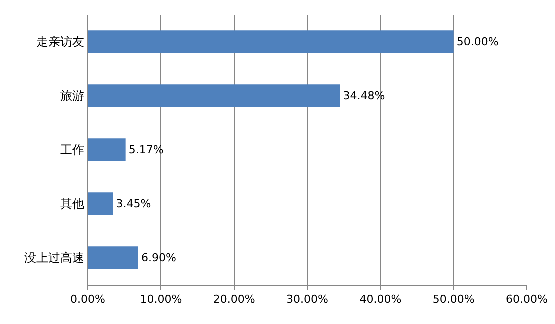 This screenshot has height=324, width=555. What do you see at coordinates (453, 299) in the screenshot?
I see `x-tick-label: 50.00%` at bounding box center [453, 299].